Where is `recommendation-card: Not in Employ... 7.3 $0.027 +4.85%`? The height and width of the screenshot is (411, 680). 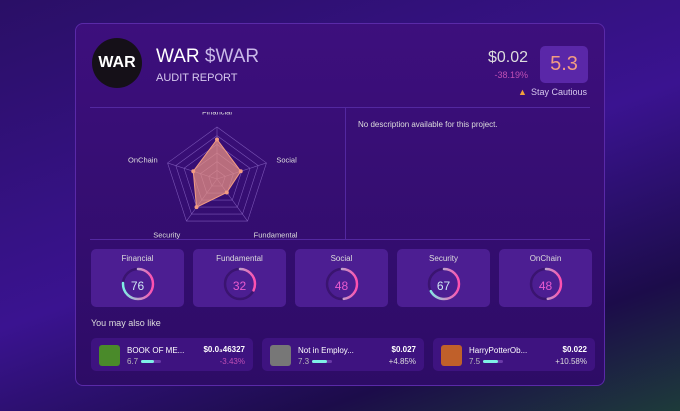
recommendation-card: Not in Employ... 7.3 $0.027 +4.85% is located at coordinates (343, 354).